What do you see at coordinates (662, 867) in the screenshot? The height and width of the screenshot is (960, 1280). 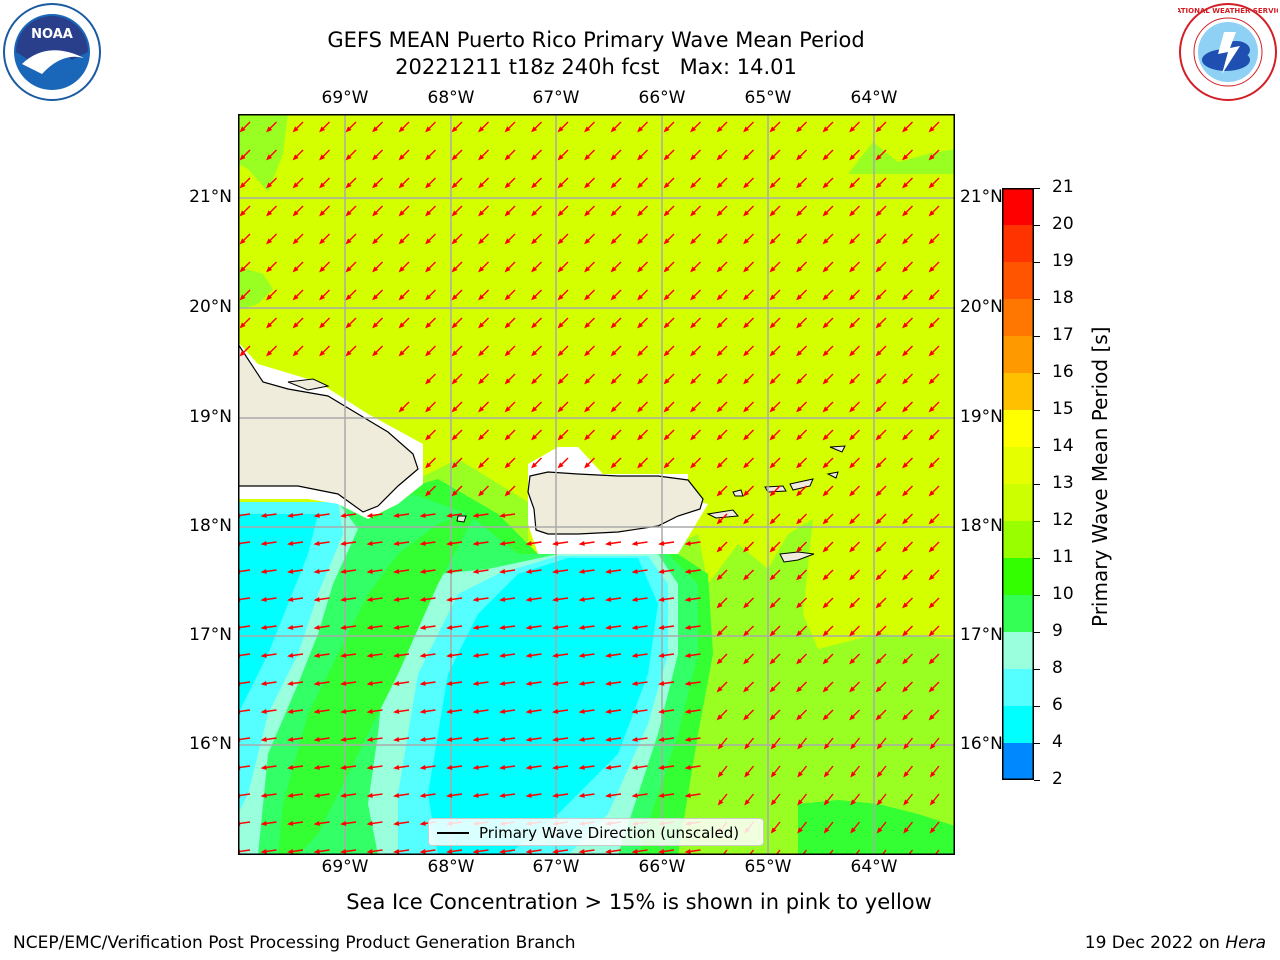 I see `lon-tick-label-bottom: 66°W` at bounding box center [662, 867].